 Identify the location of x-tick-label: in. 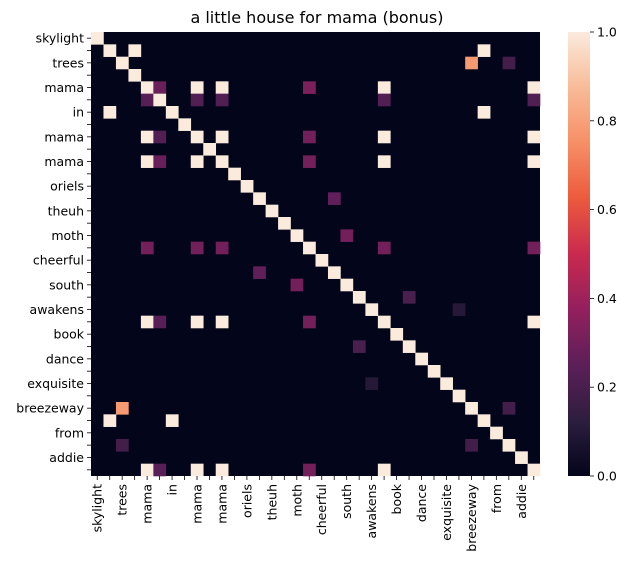
(172, 489).